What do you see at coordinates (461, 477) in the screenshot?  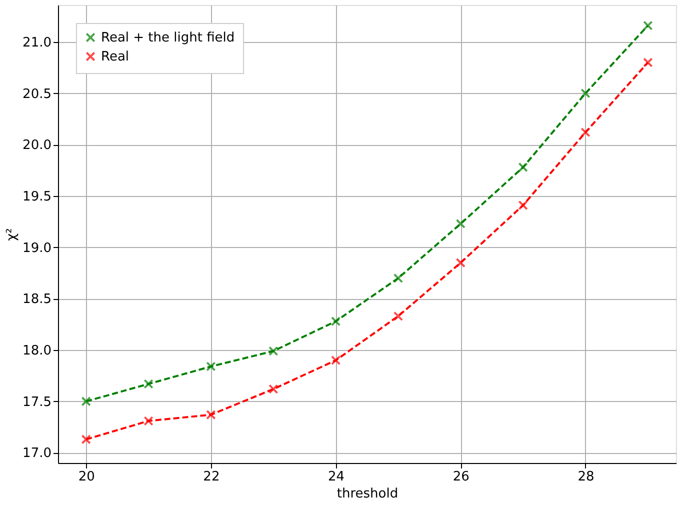 I see `x-tick-label: 26` at bounding box center [461, 477].